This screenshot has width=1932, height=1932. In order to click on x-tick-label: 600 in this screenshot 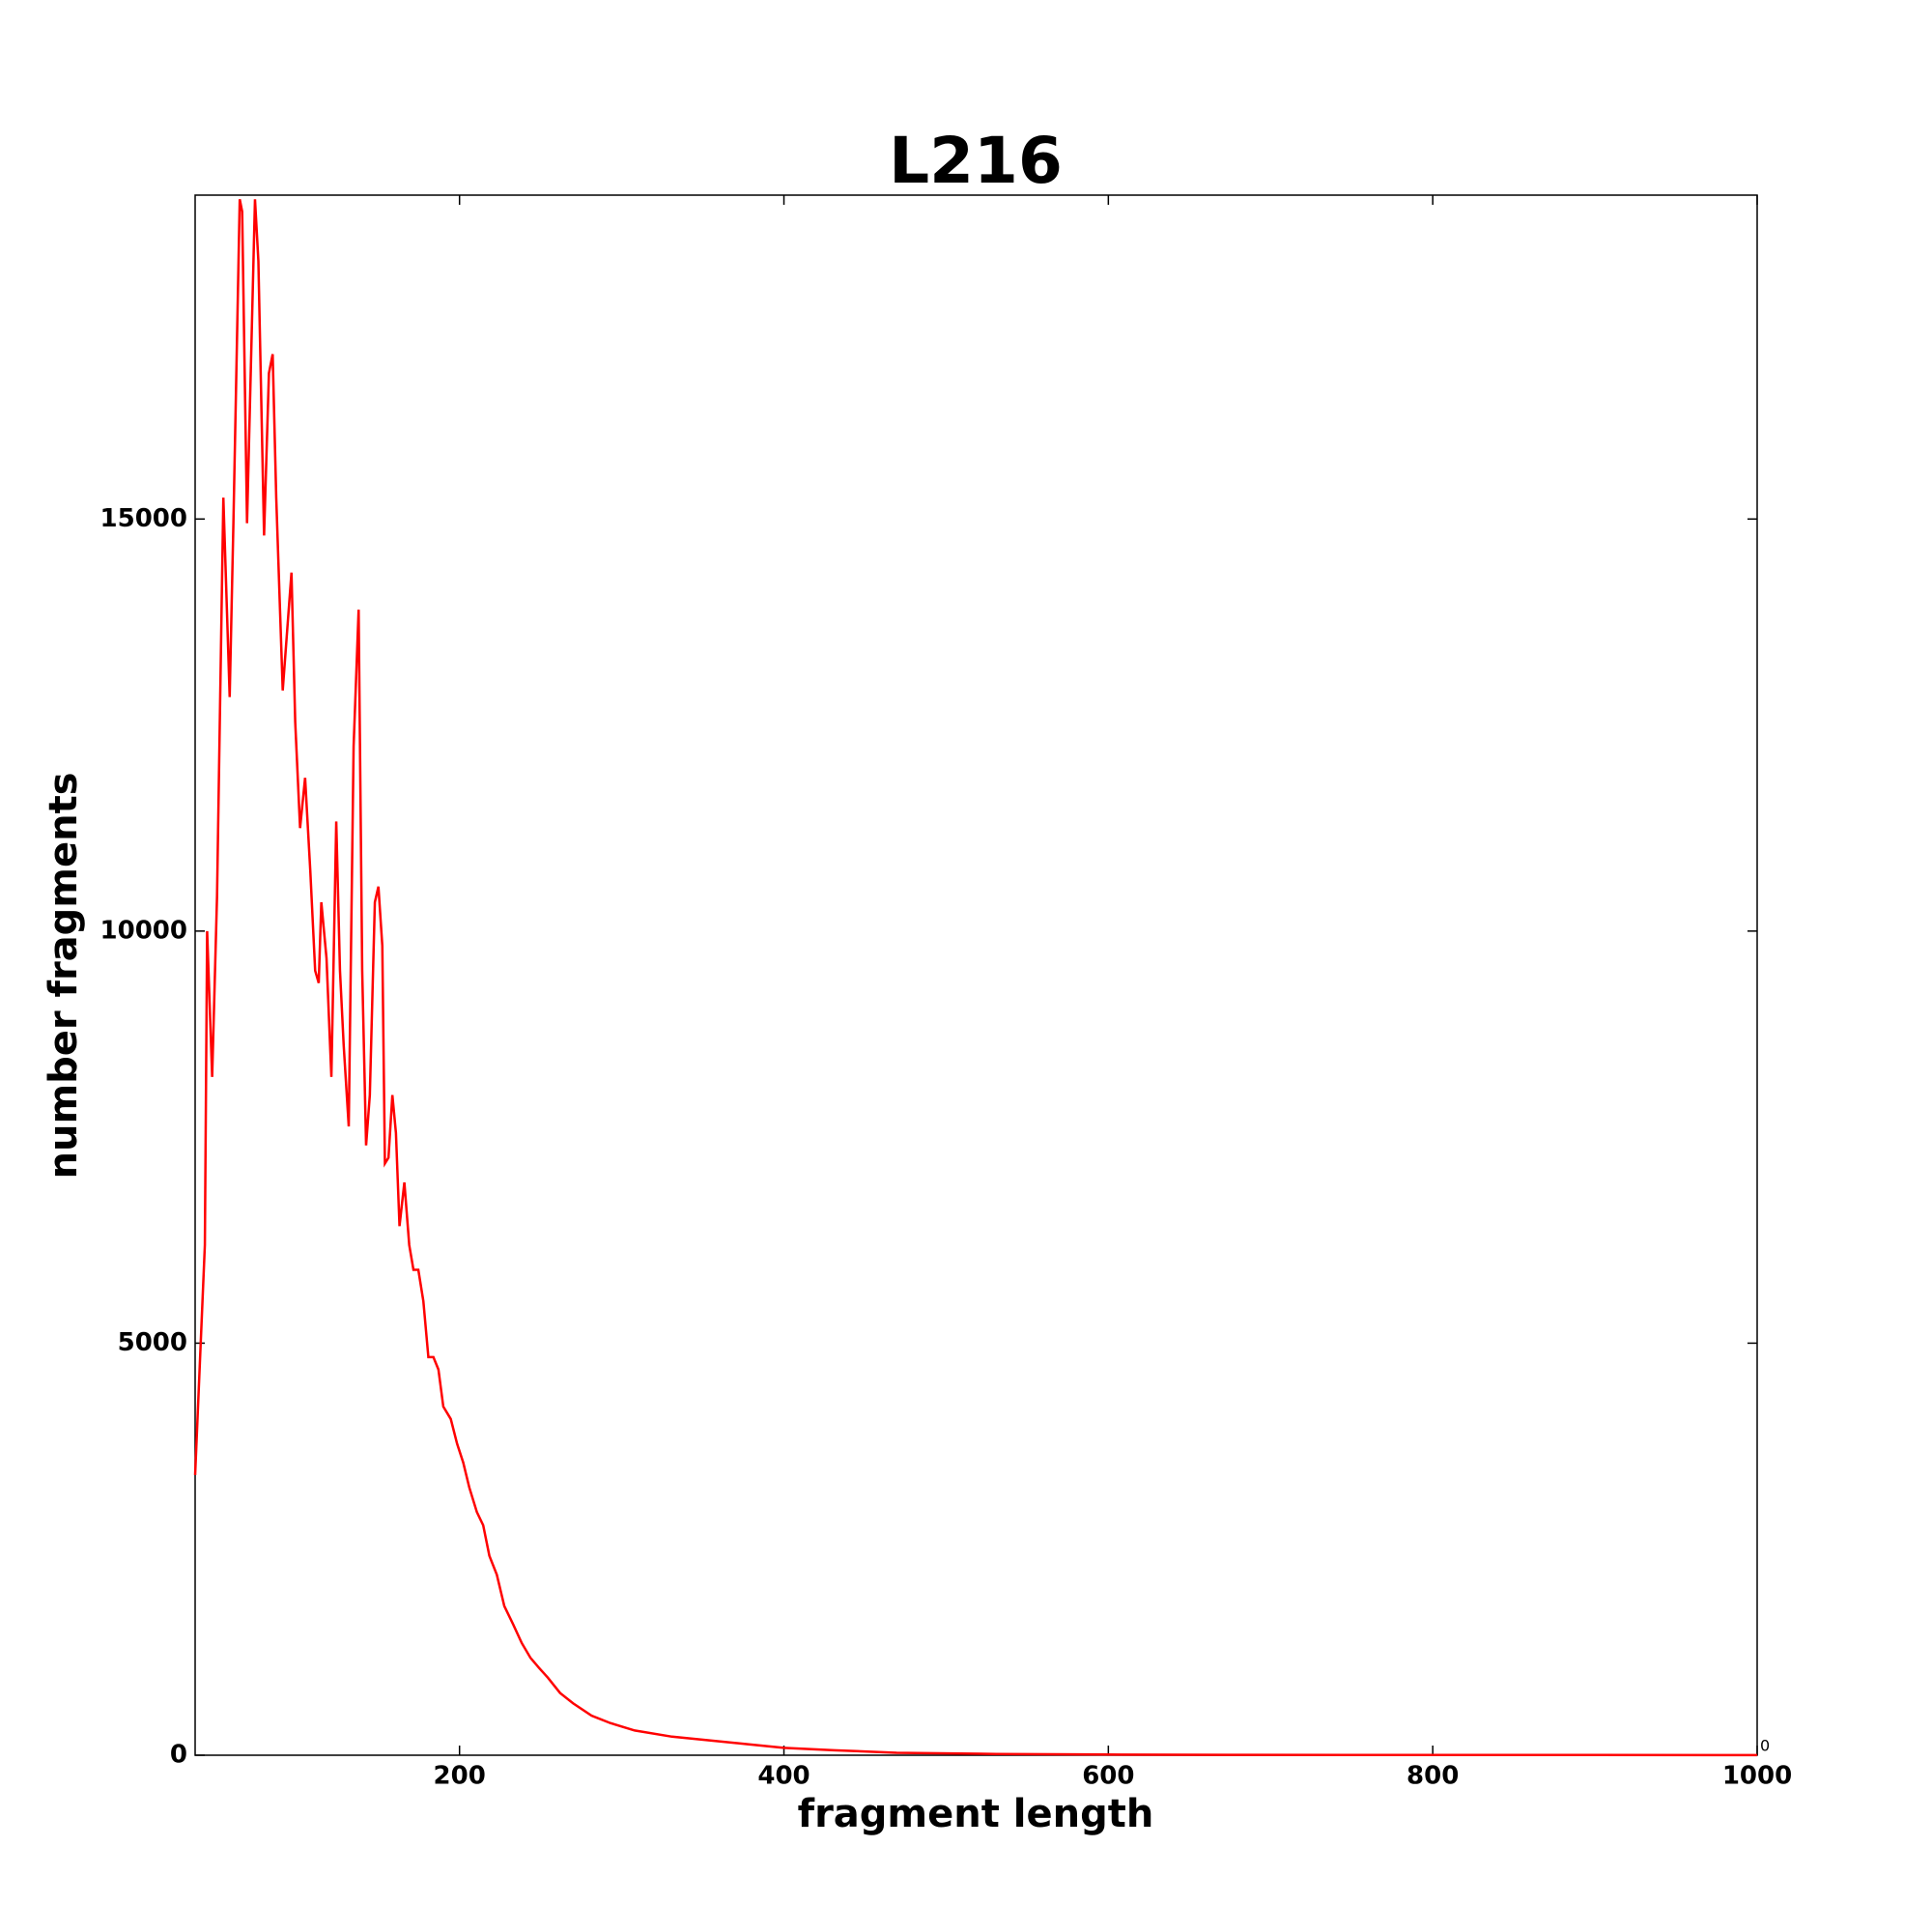, I will do `click(1108, 1776)`.